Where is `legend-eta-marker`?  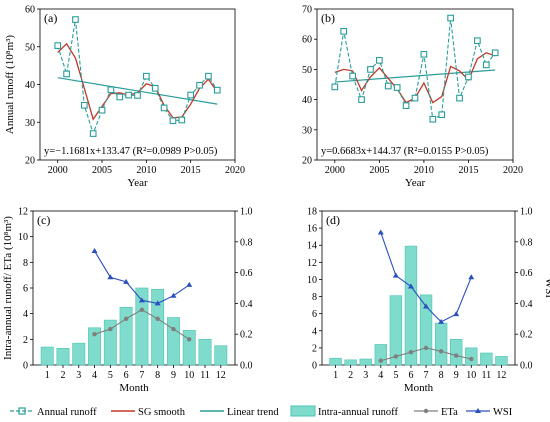
legend-eta-marker is located at coordinates (426, 411).